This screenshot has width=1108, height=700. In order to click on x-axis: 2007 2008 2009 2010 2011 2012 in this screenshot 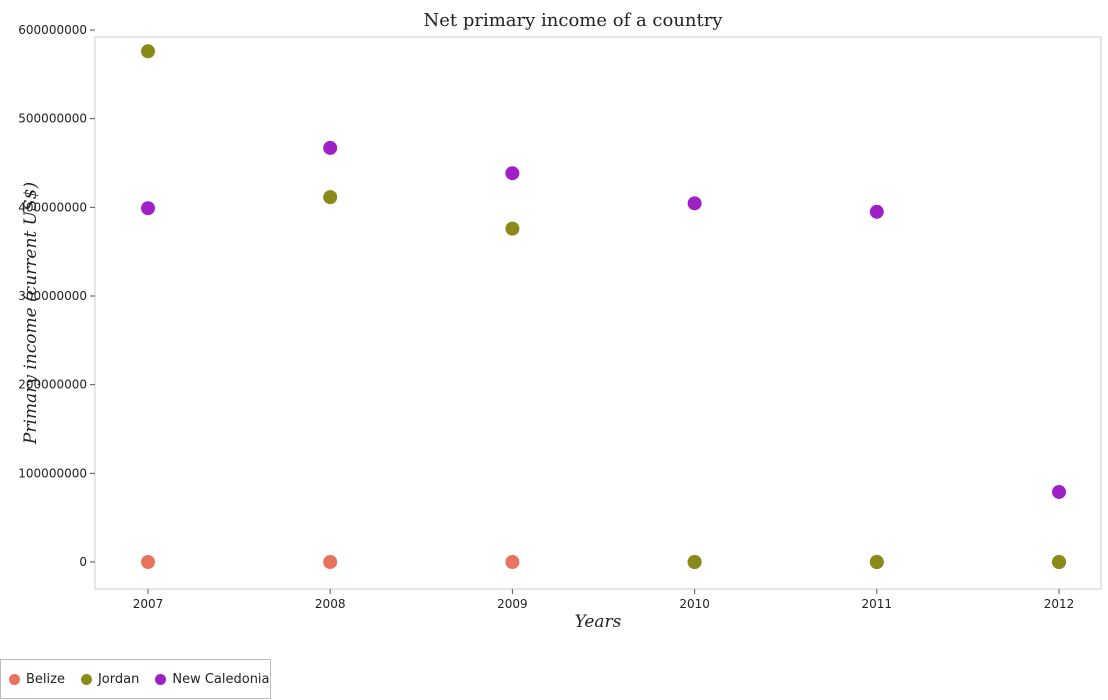, I will do `click(604, 600)`.